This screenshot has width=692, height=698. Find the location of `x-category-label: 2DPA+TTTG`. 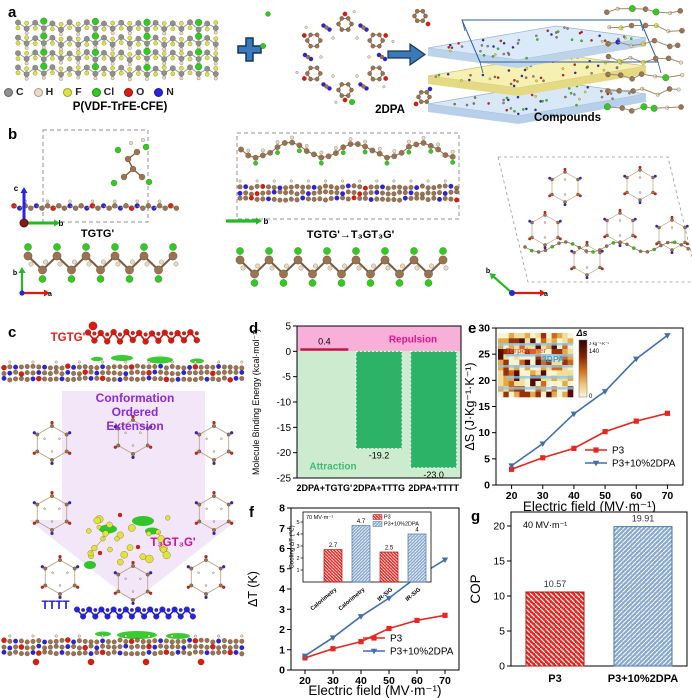

x-category-label: 2DPA+TTTG is located at coordinates (379, 488).